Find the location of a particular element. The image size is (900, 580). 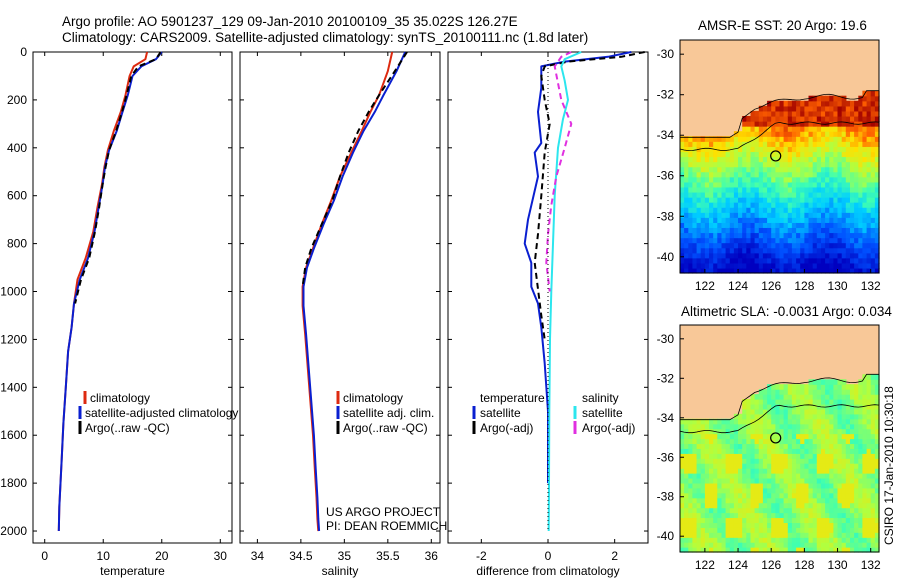

legend-label-temp-argo: Argo(-adj) is located at coordinates (506, 428).